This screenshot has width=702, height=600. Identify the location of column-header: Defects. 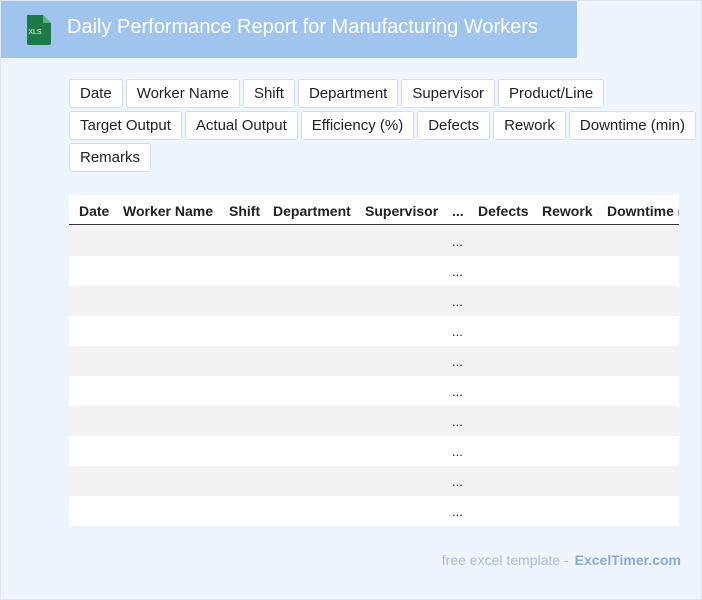
(503, 211).